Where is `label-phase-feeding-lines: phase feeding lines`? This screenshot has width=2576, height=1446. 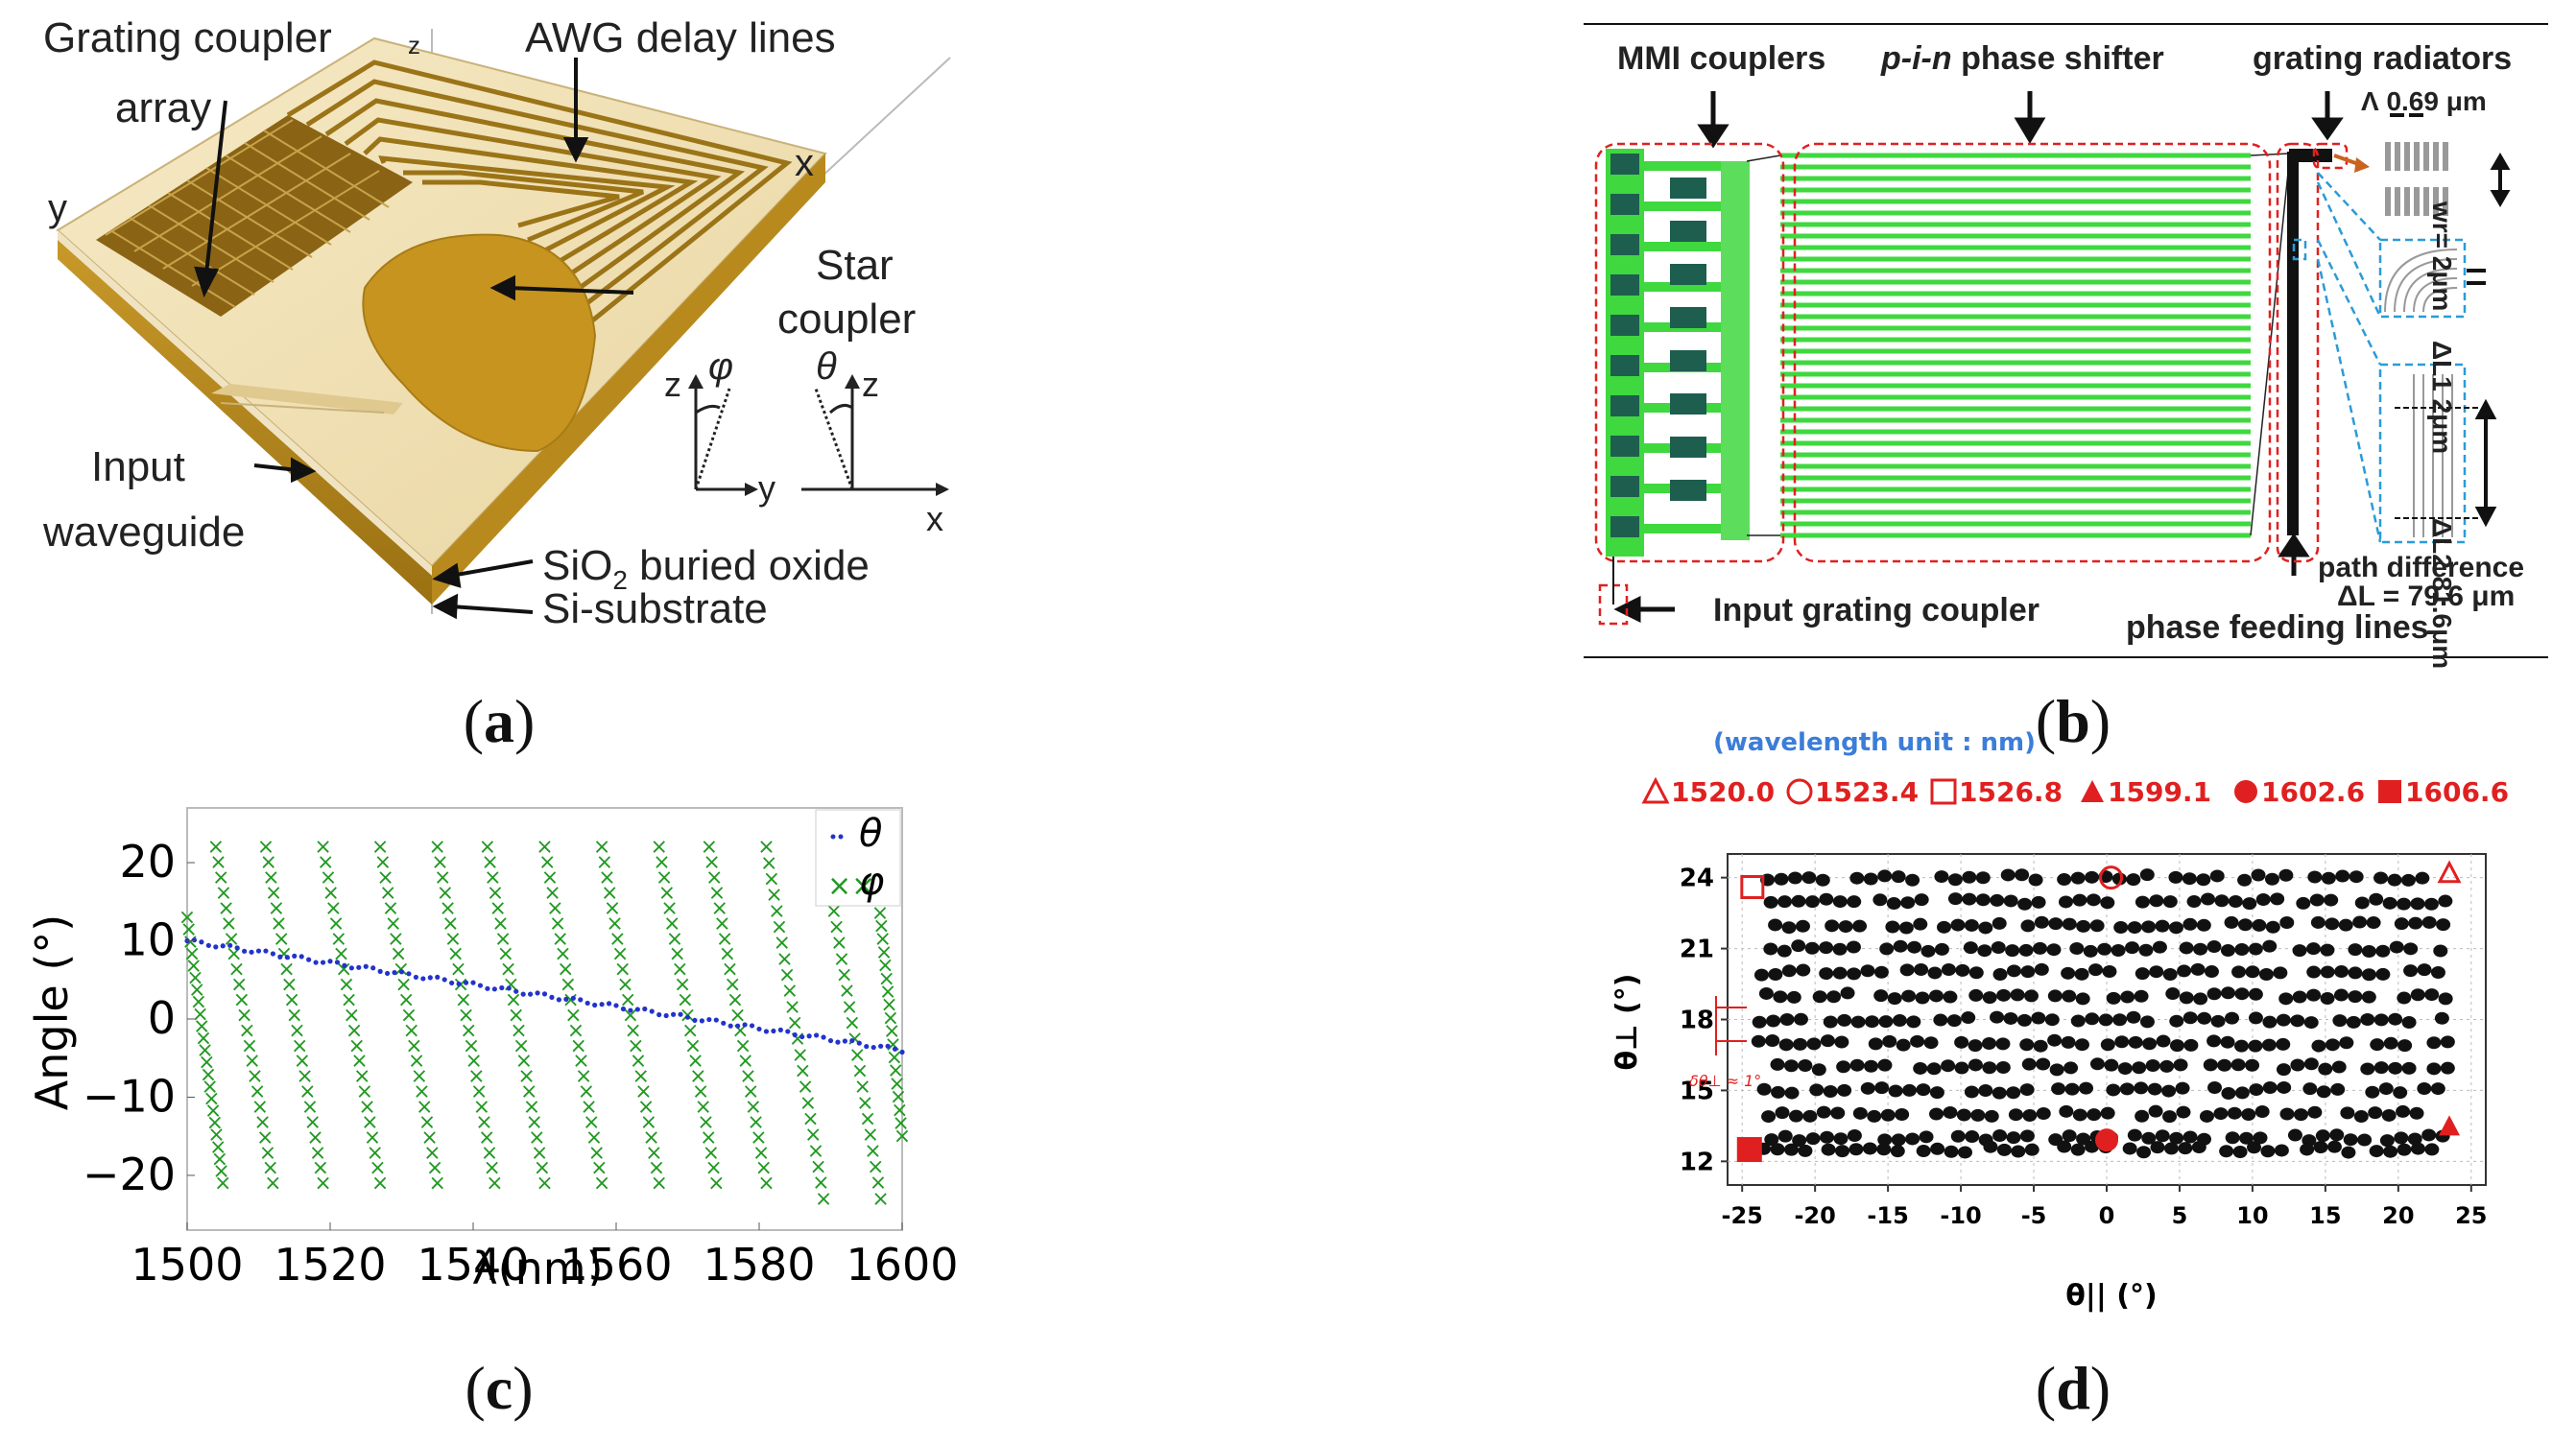 label-phase-feeding-lines: phase feeding lines is located at coordinates (2277, 627).